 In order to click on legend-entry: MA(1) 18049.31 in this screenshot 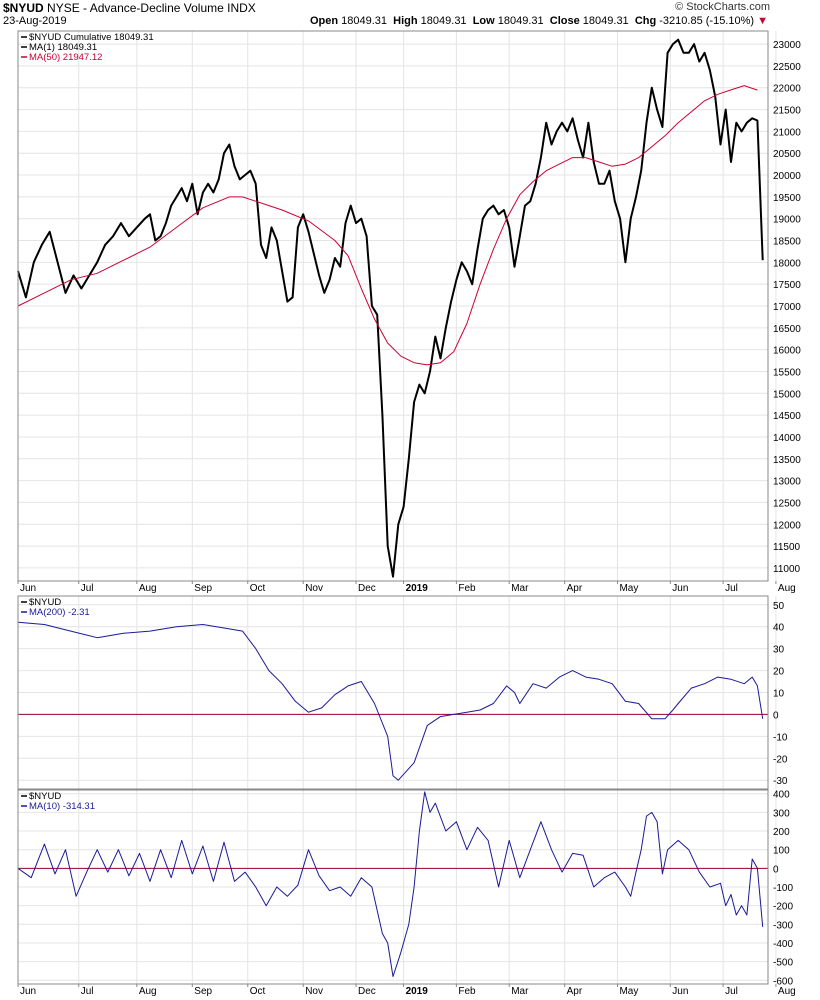, I will do `click(63, 47)`.